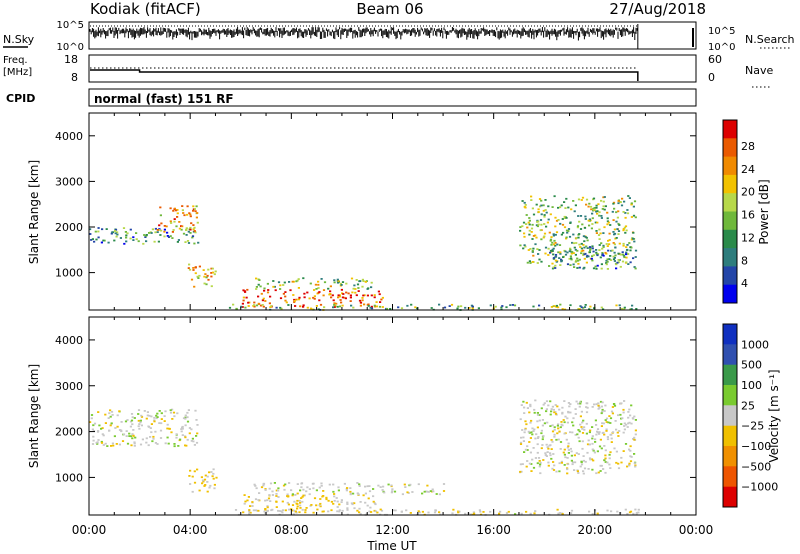  I want to click on velocity-colorbar-swatch, so click(730, 416).